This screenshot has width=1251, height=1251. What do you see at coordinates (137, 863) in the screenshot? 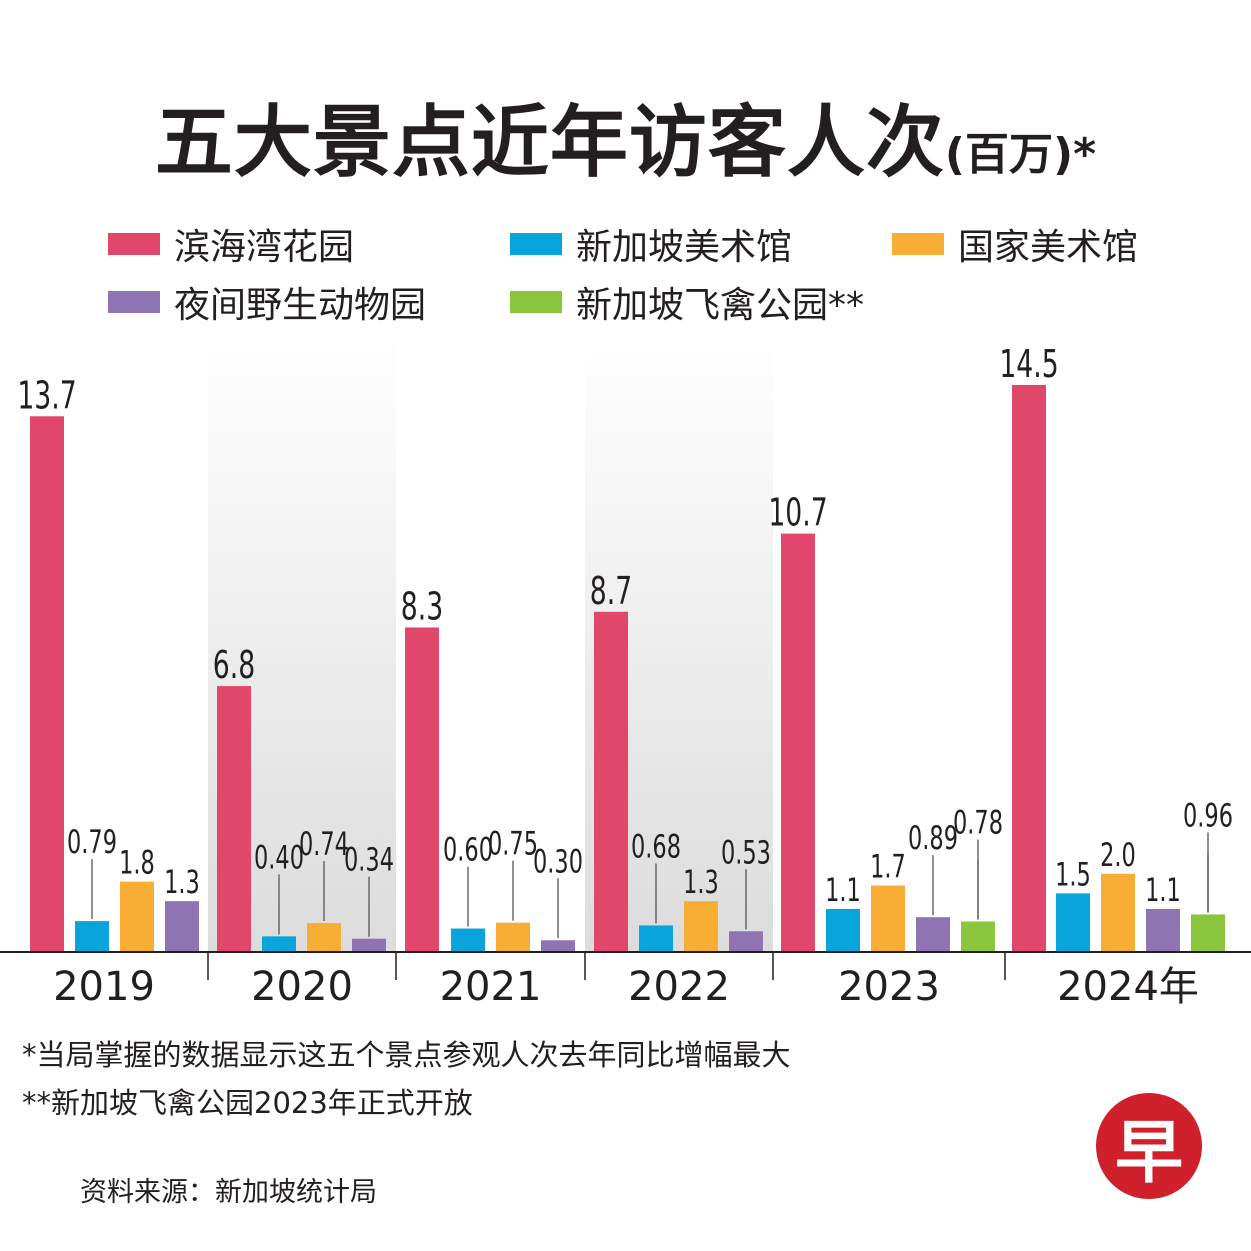
I see `data-label: 1.8` at bounding box center [137, 863].